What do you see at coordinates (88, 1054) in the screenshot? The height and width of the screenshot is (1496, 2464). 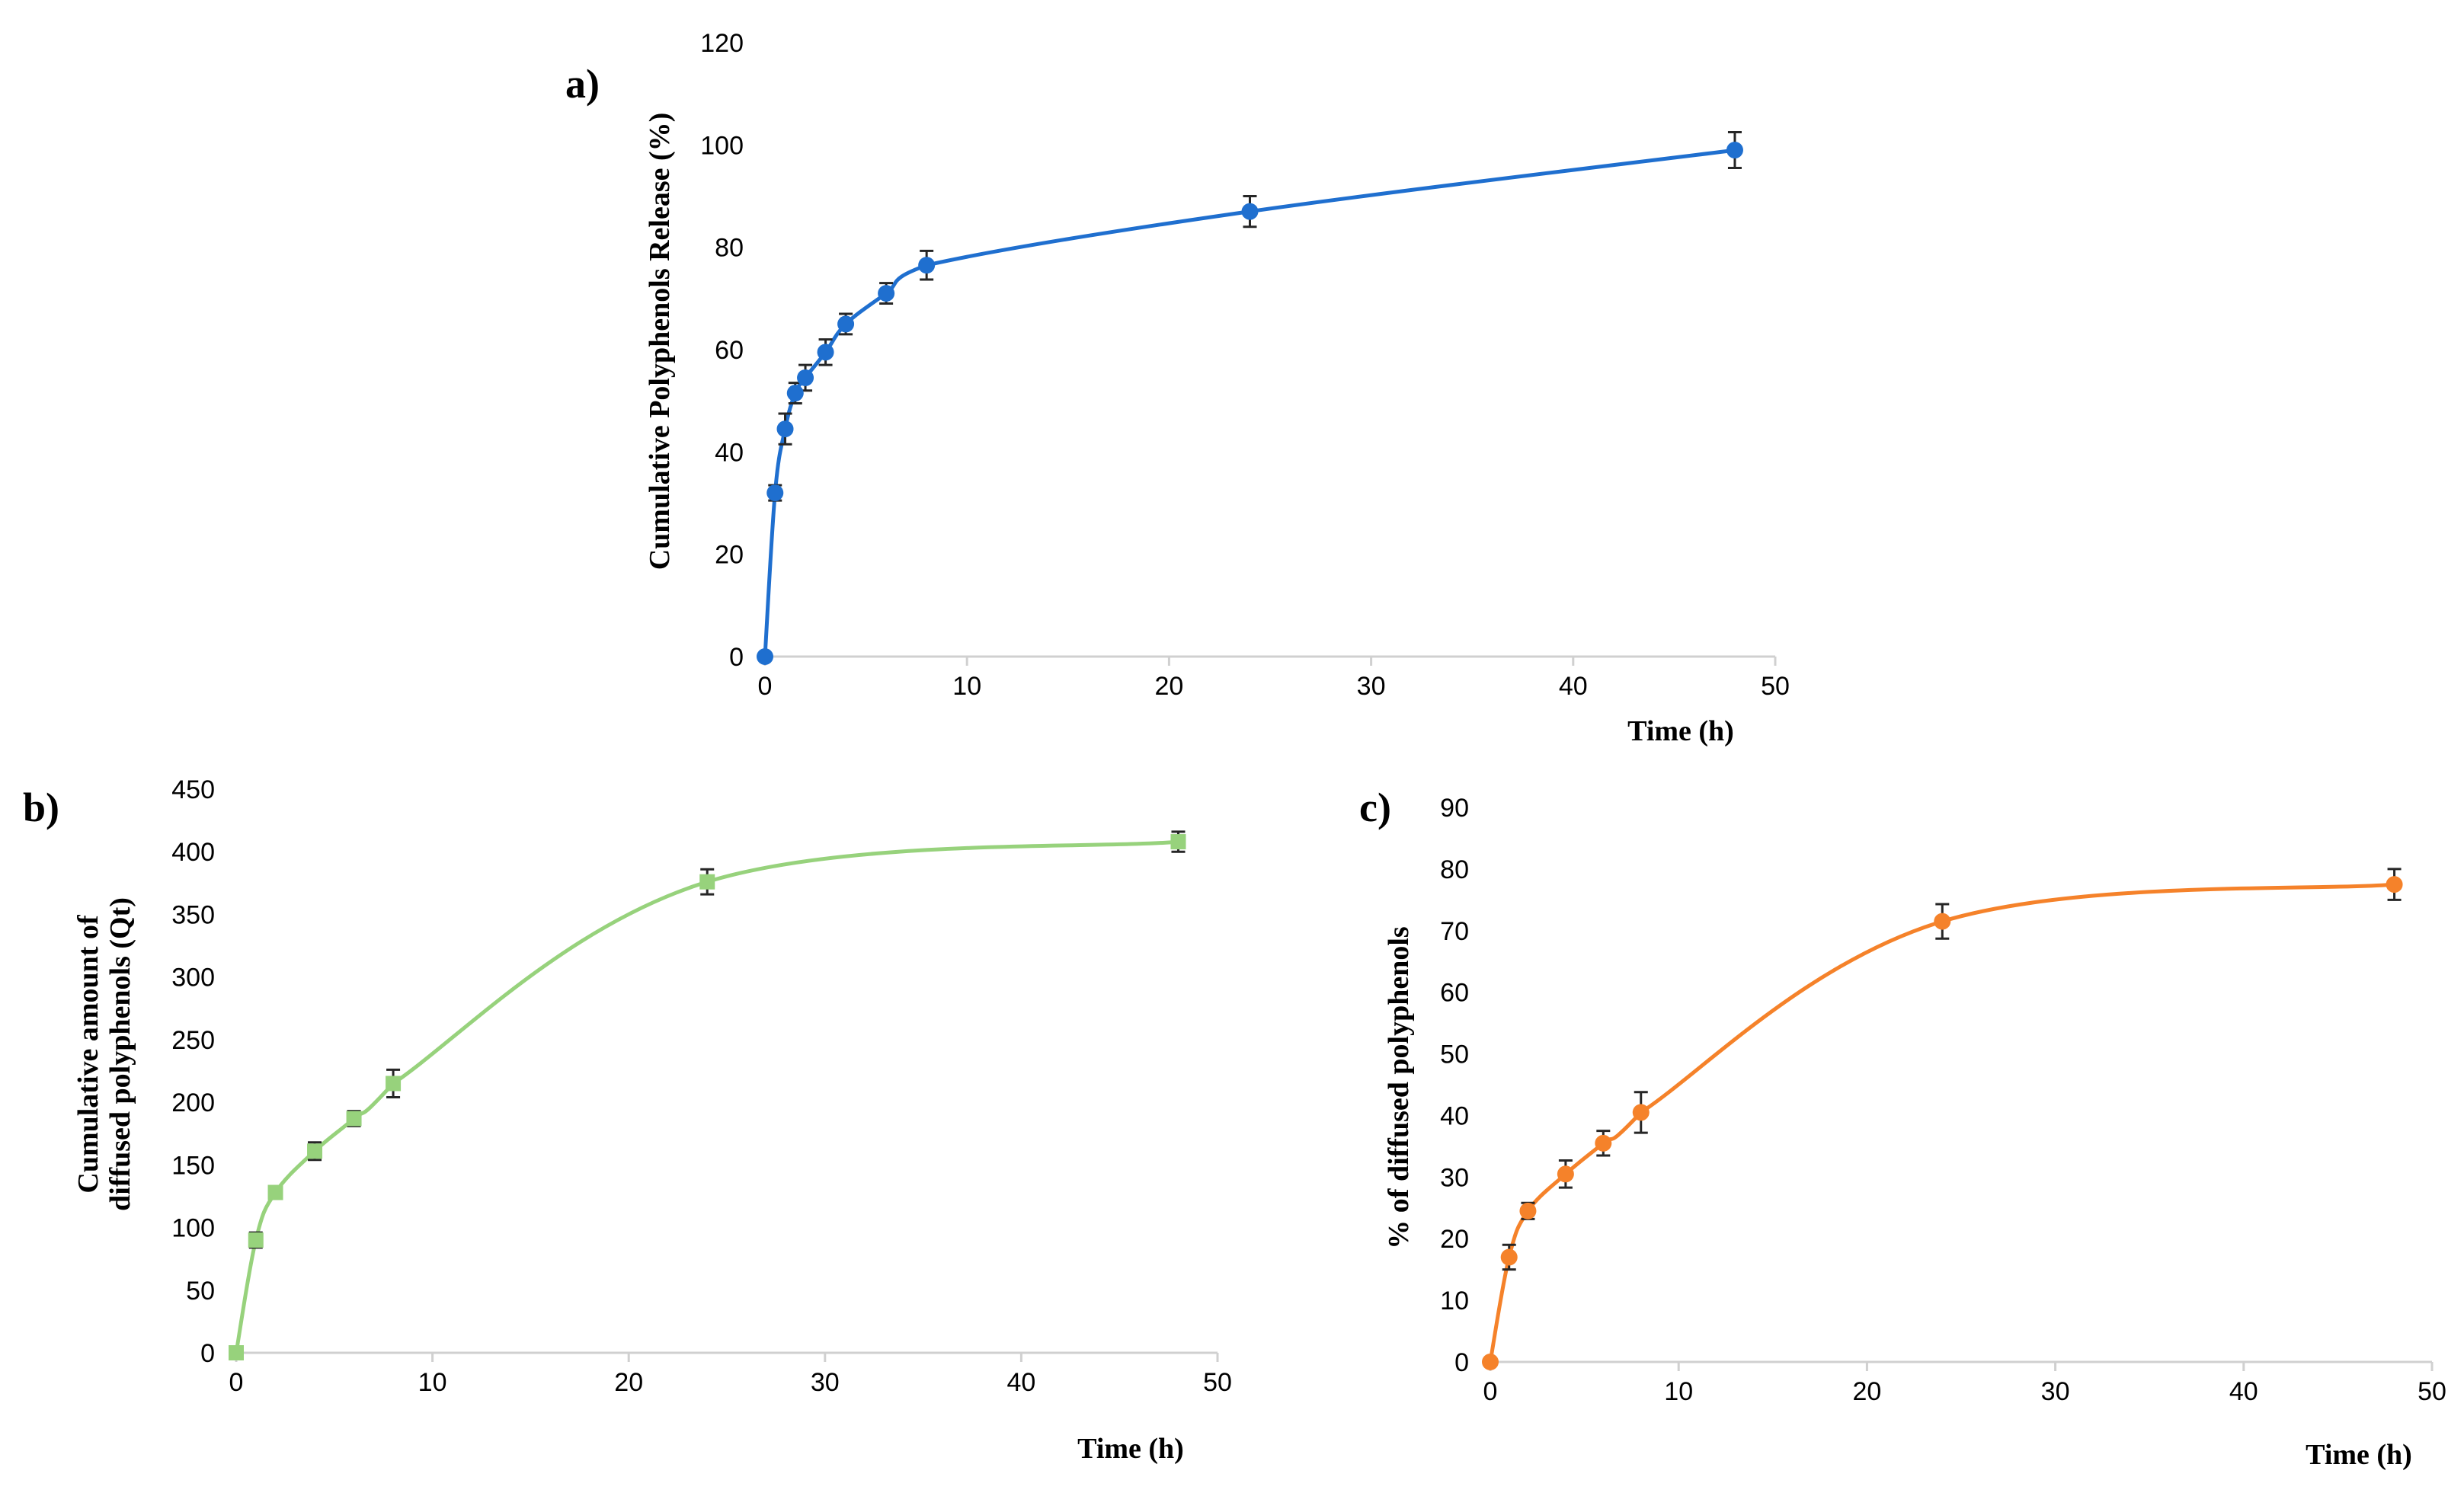 I see `y-axis-title-b-line-1: Cumulative amount of` at bounding box center [88, 1054].